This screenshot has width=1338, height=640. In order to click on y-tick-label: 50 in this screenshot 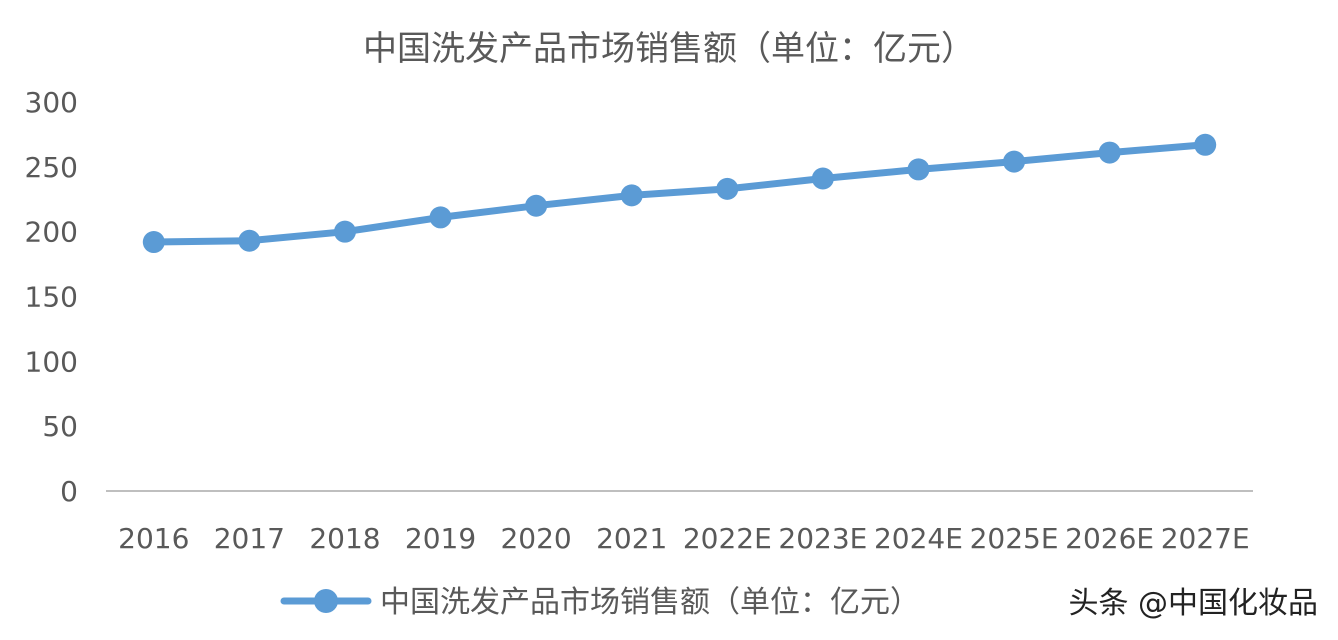, I will do `click(60, 426)`.